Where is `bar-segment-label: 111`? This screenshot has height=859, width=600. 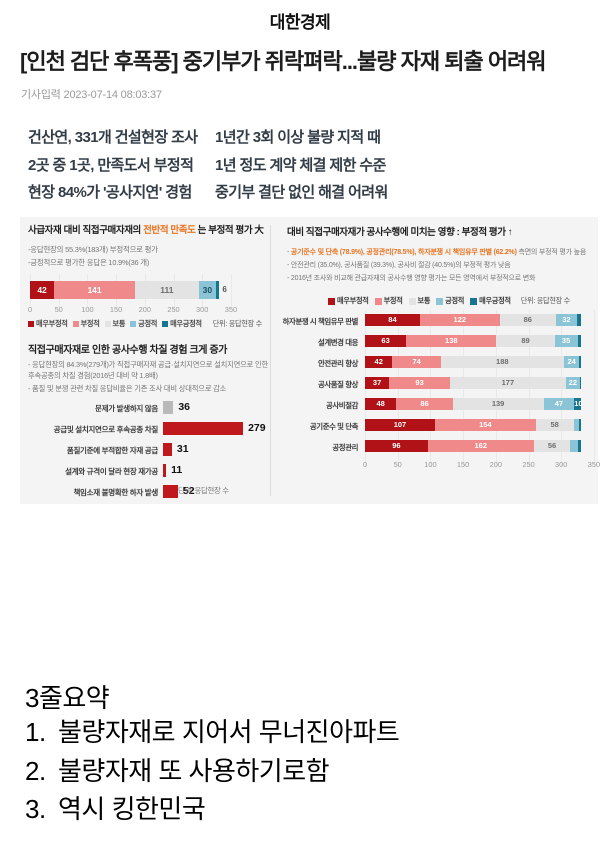
bar-segment-label: 111 is located at coordinates (167, 290).